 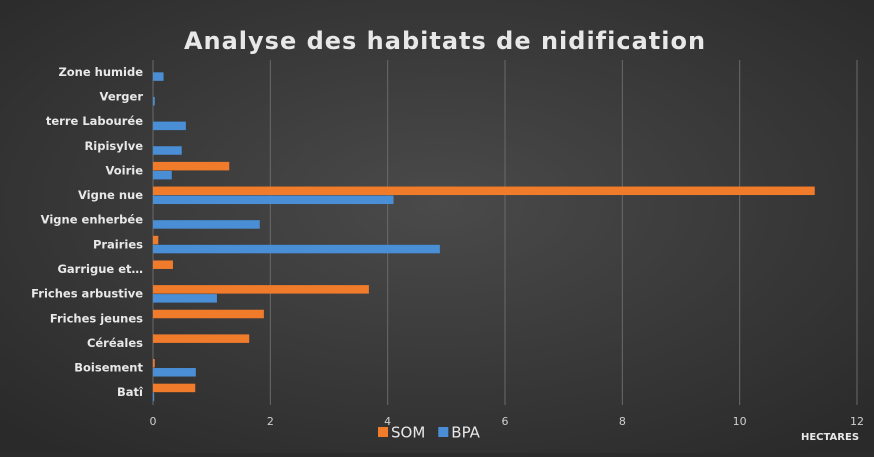 What do you see at coordinates (92, 220) in the screenshot?
I see `y-tick-label: Vigne enherbée` at bounding box center [92, 220].